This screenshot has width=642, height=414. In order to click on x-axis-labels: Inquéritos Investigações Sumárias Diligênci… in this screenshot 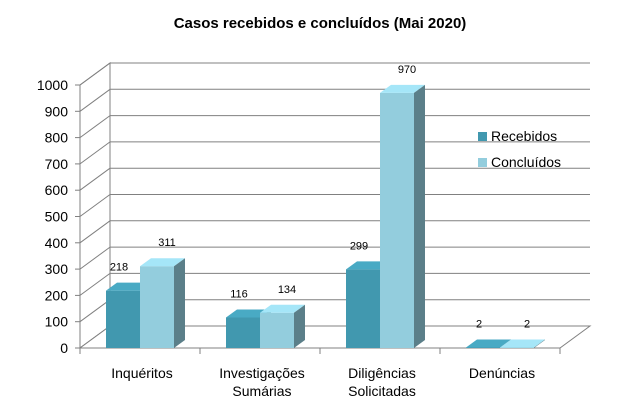, I will do `click(323, 382)`.